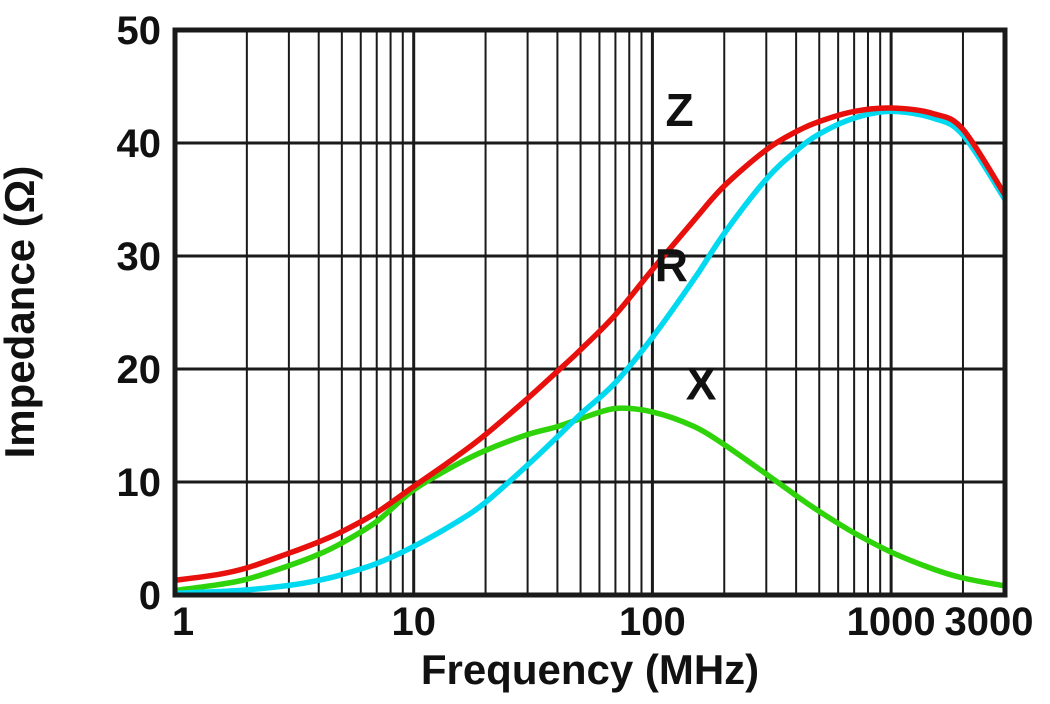 The height and width of the screenshot is (704, 1050). I want to click on y-axis-label: Impedance (Ω), so click(21, 312).